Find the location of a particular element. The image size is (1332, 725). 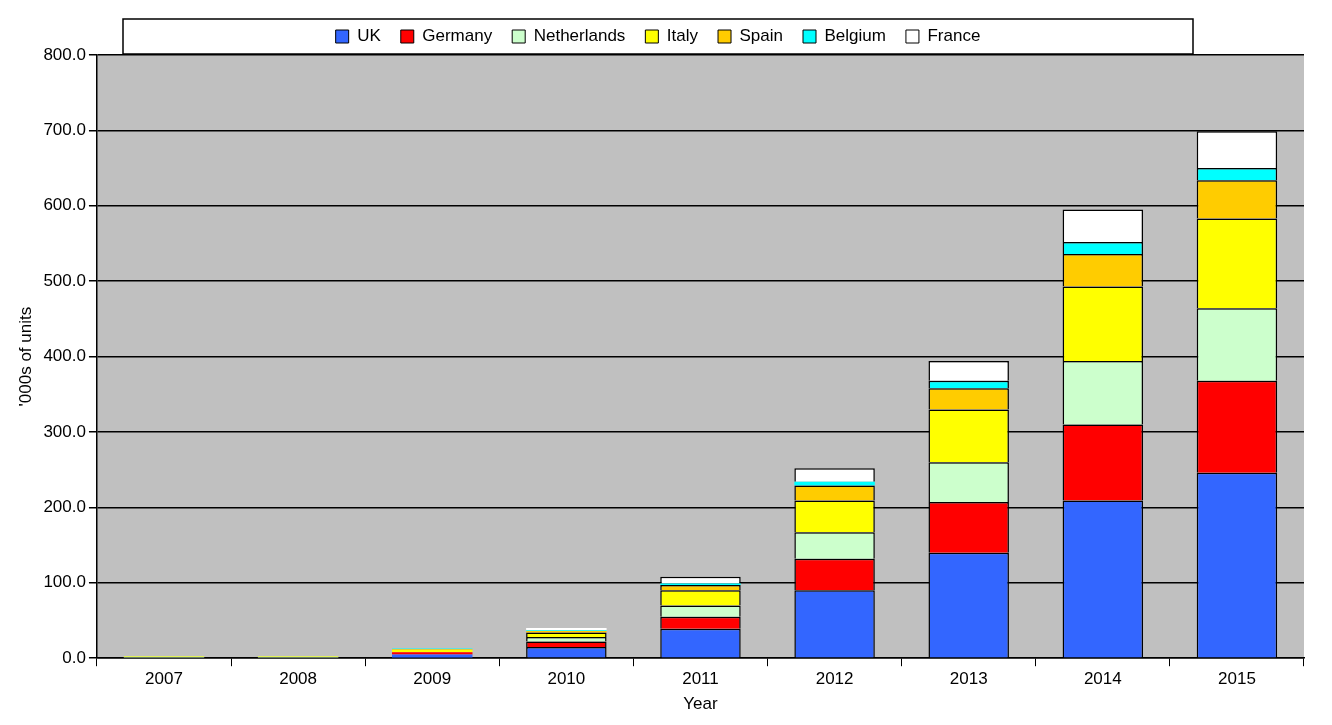

legend-label: Belgium is located at coordinates (855, 36).